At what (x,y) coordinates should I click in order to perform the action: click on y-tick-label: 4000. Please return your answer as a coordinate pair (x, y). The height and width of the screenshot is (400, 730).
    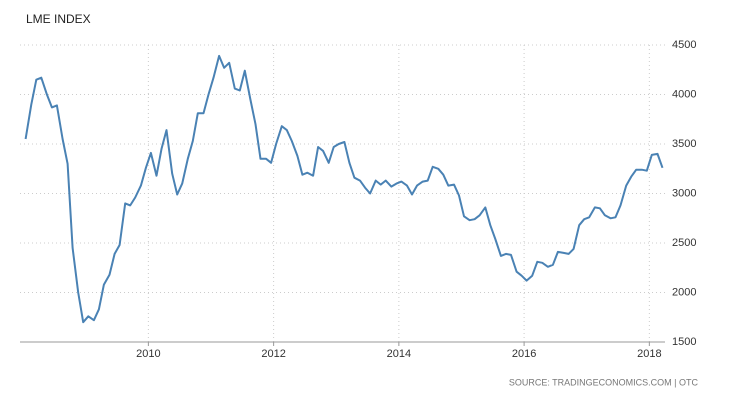
    Looking at the image, I should click on (684, 94).